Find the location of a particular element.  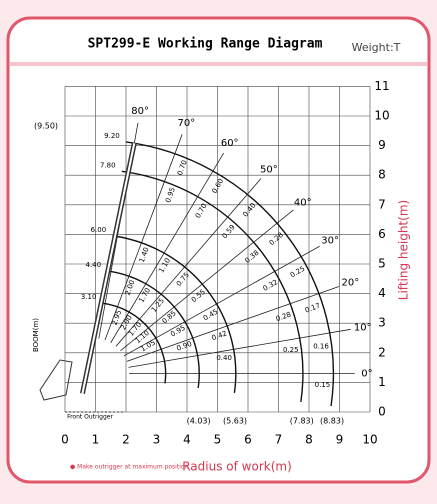

weight-unit: Weight:T is located at coordinates (376, 47).